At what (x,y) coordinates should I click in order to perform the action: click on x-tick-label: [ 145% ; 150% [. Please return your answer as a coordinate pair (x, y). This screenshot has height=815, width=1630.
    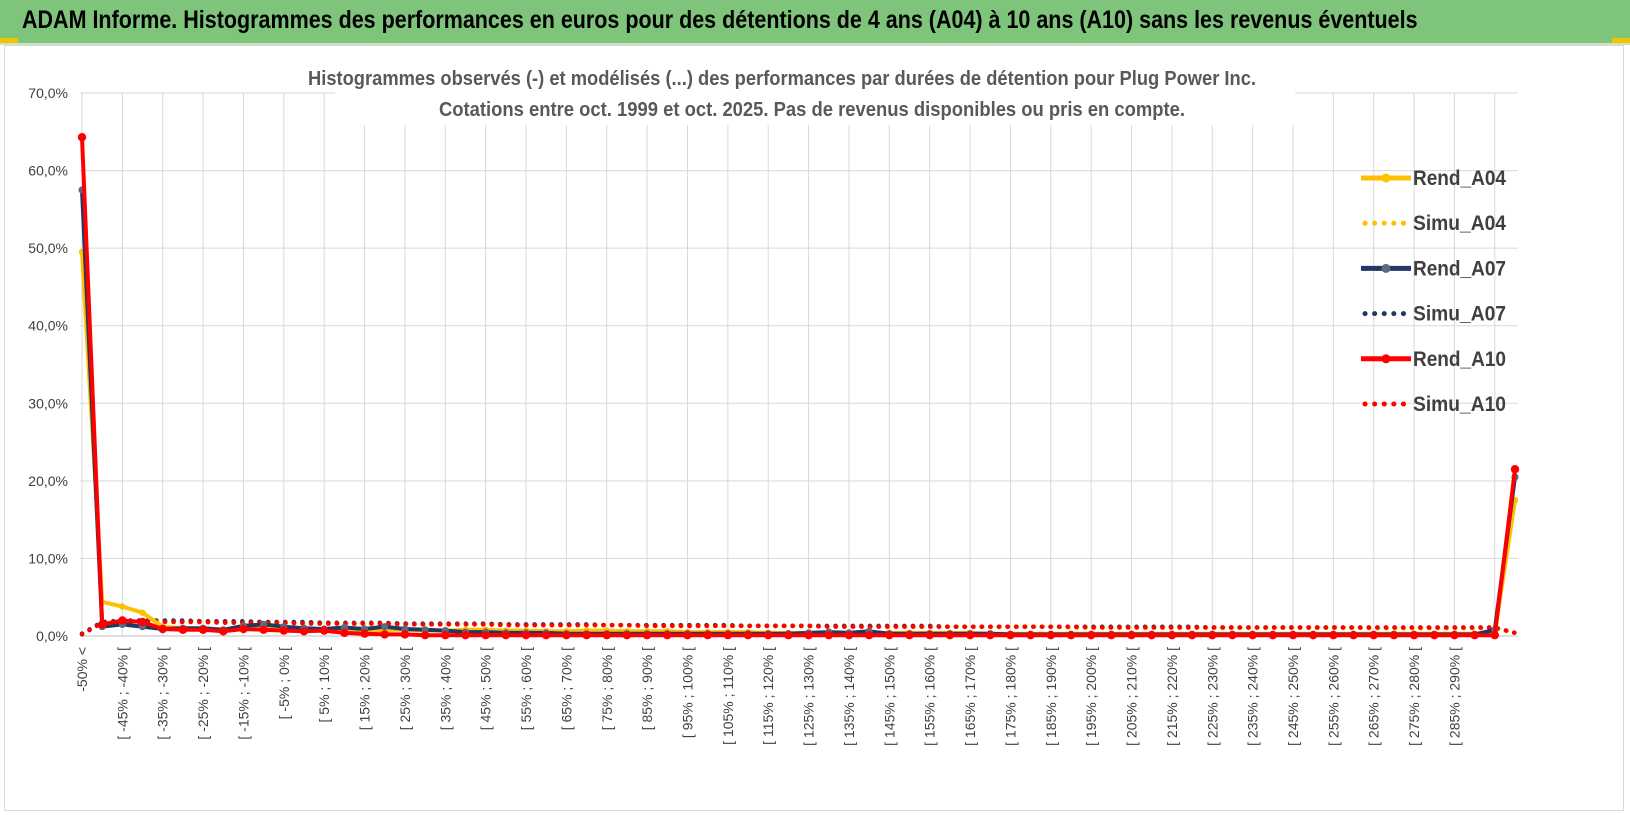
    Looking at the image, I should click on (889, 696).